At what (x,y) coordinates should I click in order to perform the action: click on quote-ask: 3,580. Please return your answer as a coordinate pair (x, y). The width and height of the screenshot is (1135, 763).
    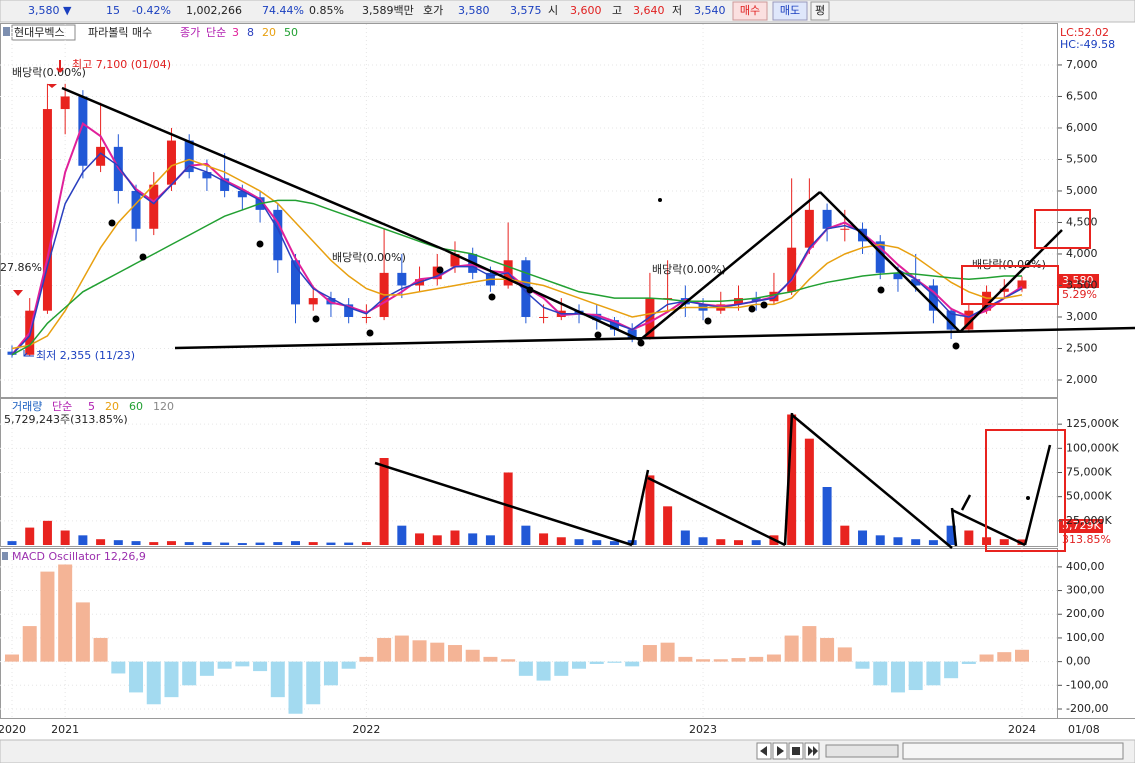
    Looking at the image, I should click on (474, 10).